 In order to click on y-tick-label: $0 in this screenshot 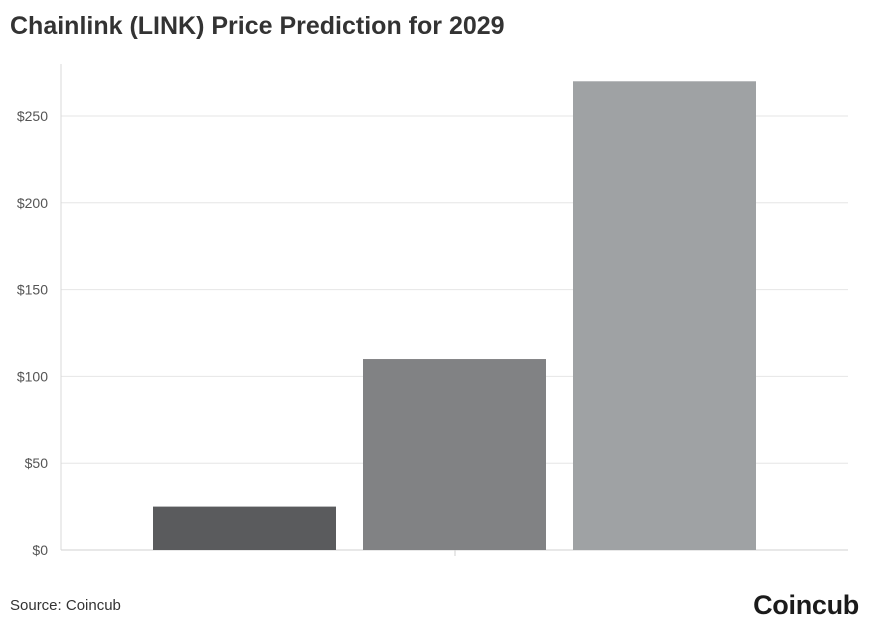, I will do `click(40, 550)`.